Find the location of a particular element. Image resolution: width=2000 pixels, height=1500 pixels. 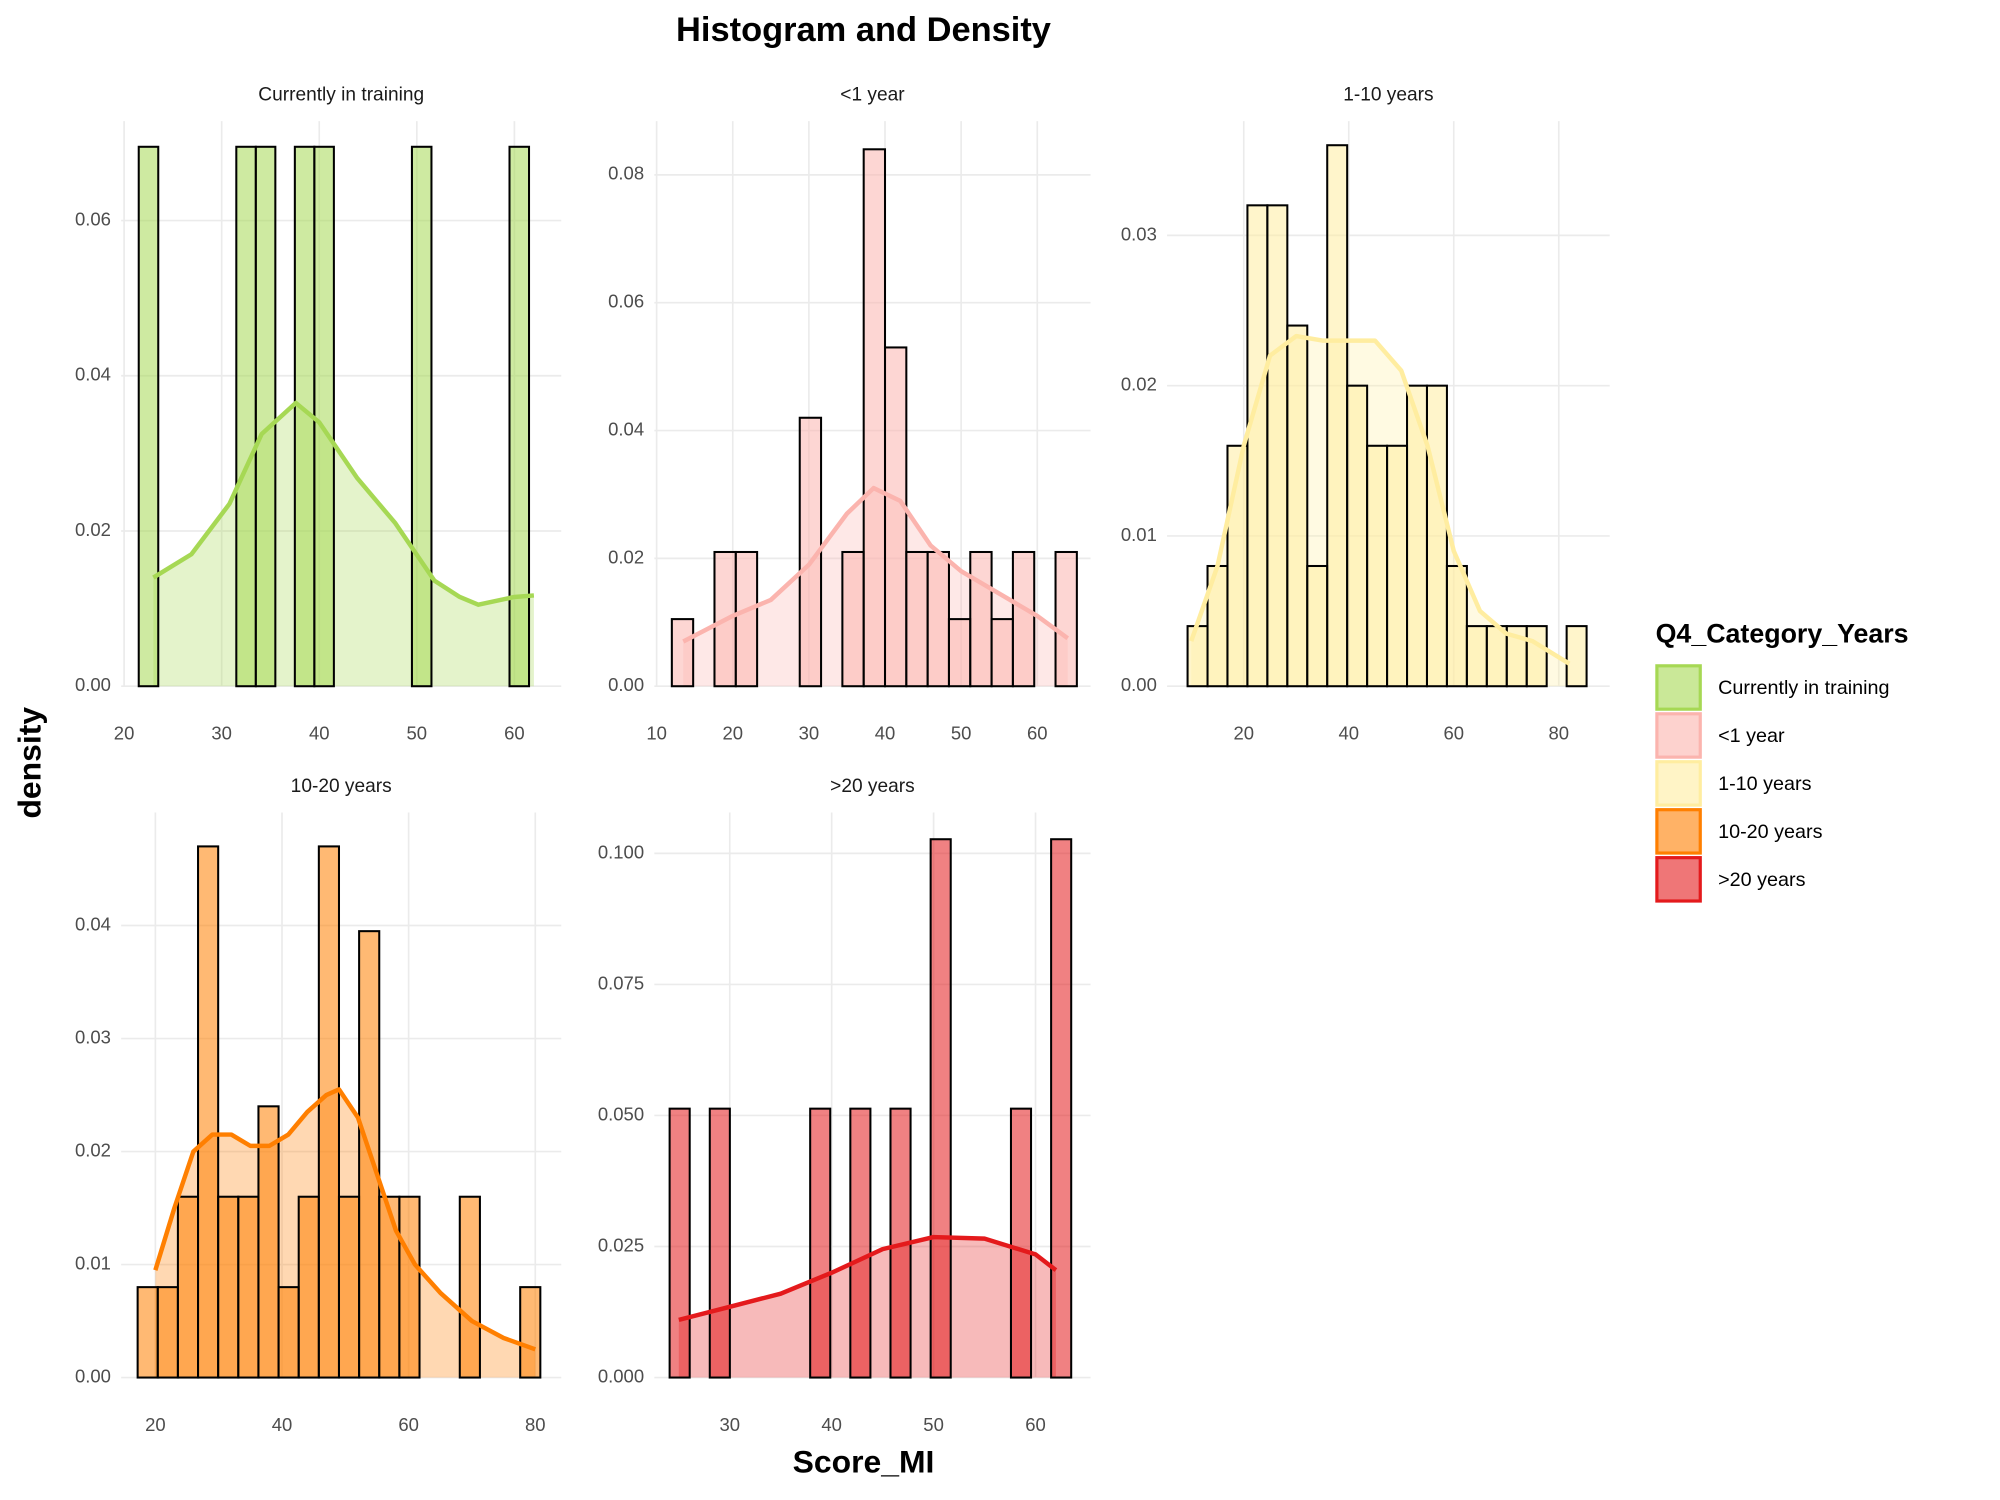

y-tick-label: 0.03 is located at coordinates (1139, 233).